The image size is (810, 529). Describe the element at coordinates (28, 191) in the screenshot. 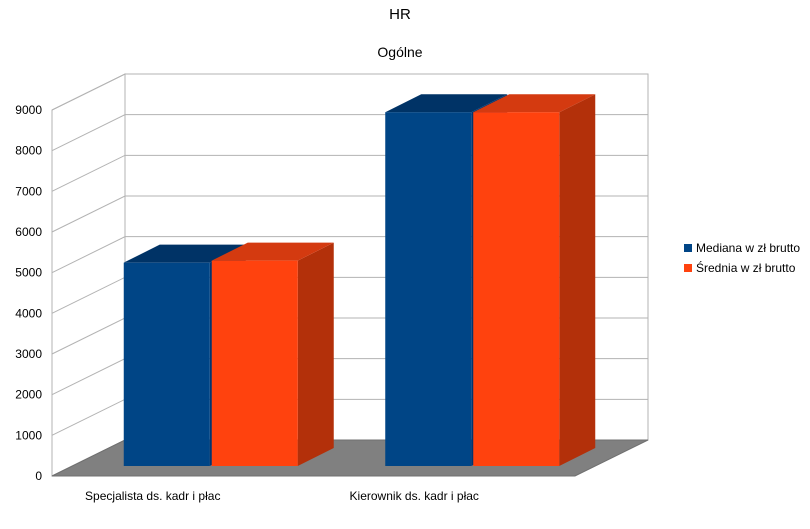

I see `y-tick-label: 7000` at that location.